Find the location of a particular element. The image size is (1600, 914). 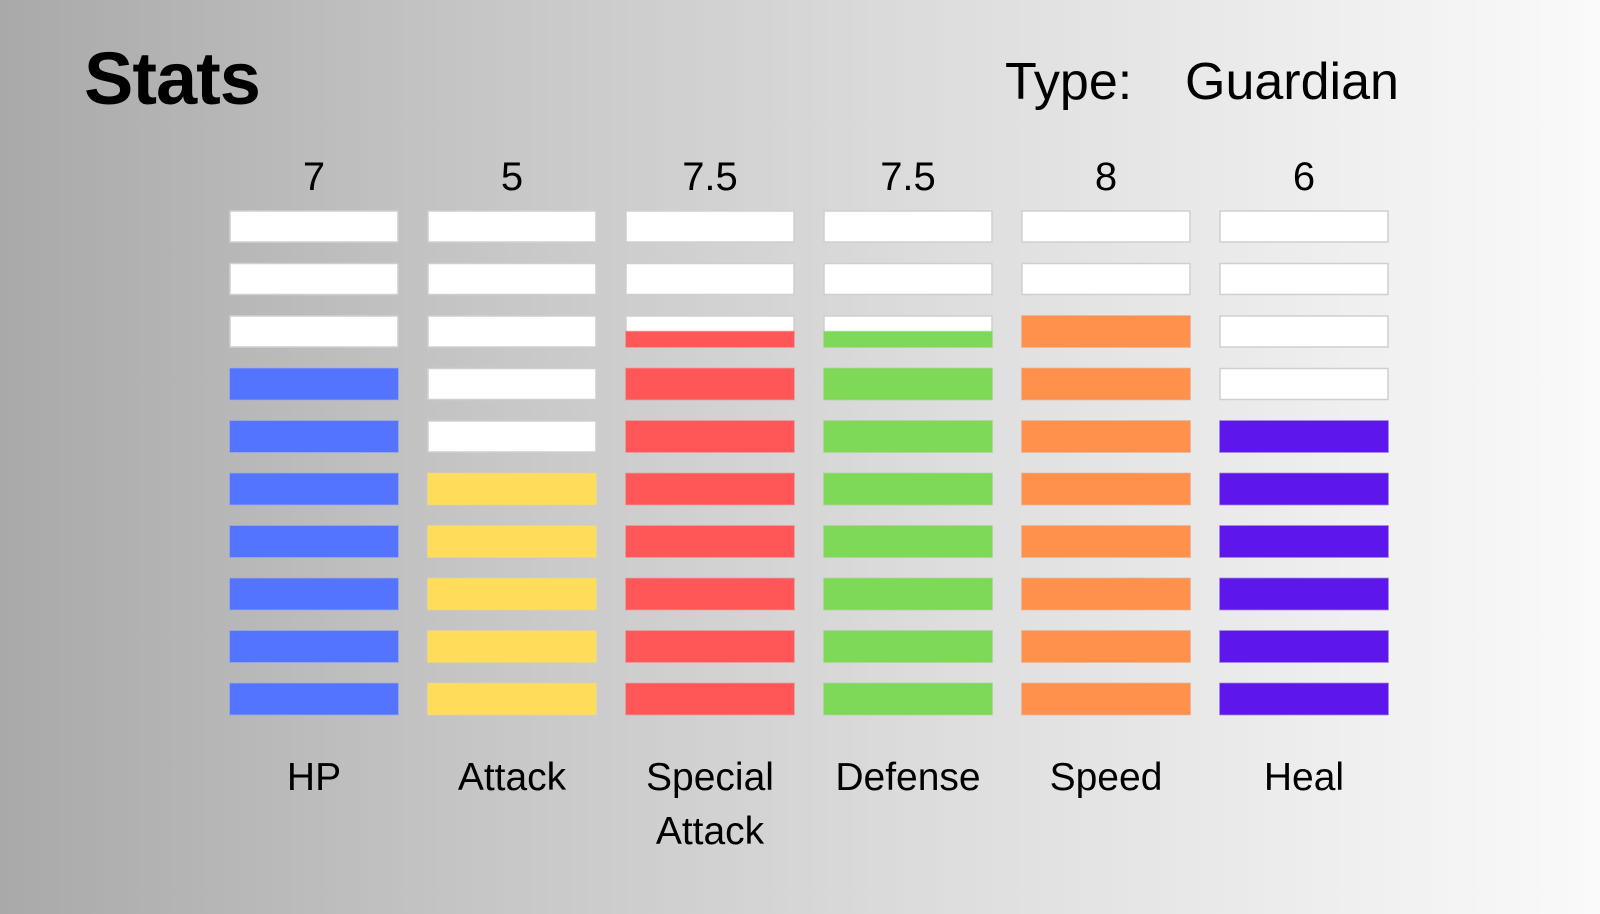

category-label-heal: Heal is located at coordinates (1304, 778).